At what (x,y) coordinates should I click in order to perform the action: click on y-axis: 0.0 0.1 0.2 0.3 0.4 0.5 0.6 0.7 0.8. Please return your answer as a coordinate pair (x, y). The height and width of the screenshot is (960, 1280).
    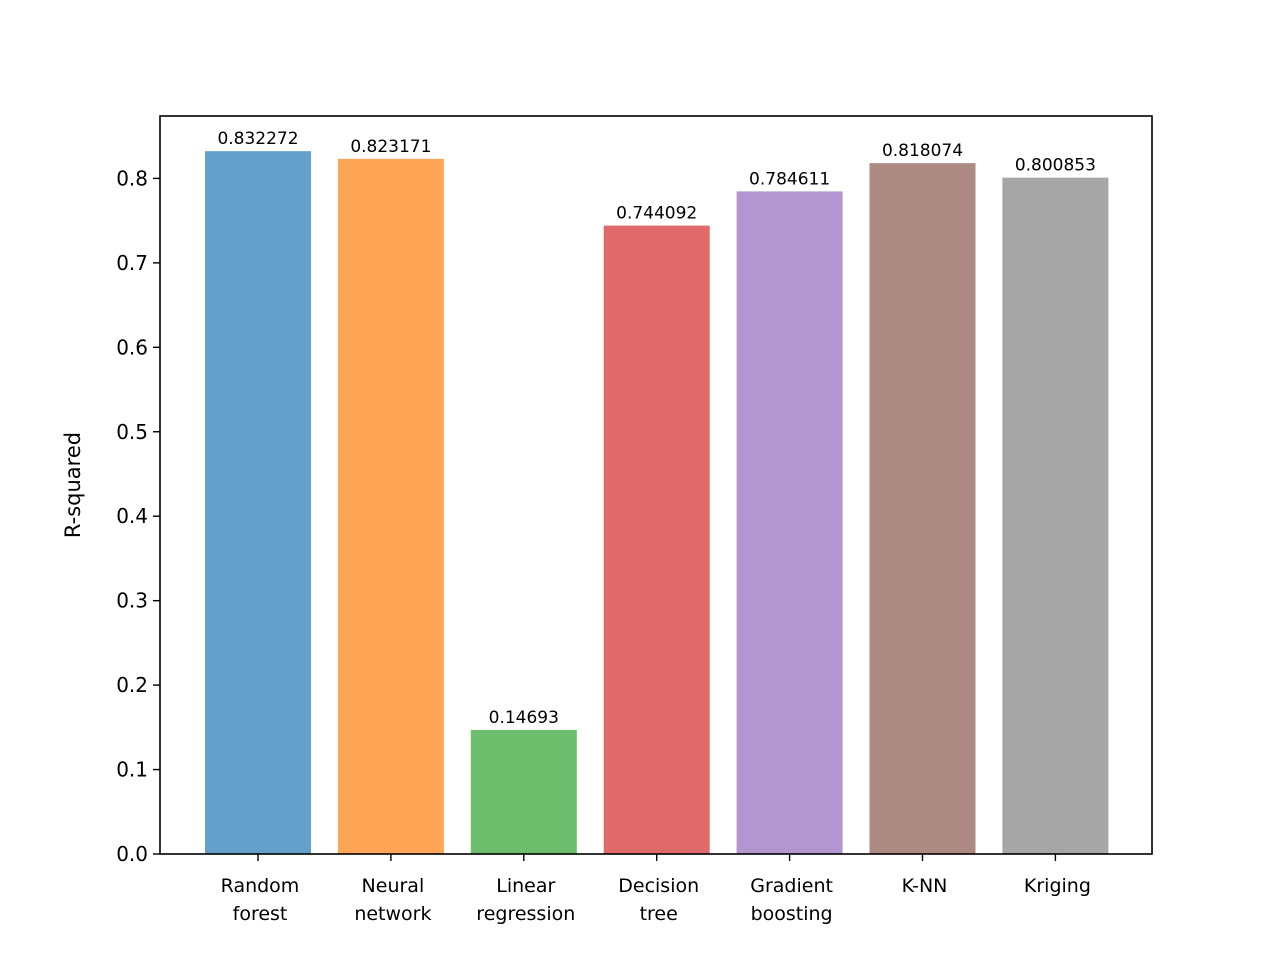
    Looking at the image, I should click on (138, 516).